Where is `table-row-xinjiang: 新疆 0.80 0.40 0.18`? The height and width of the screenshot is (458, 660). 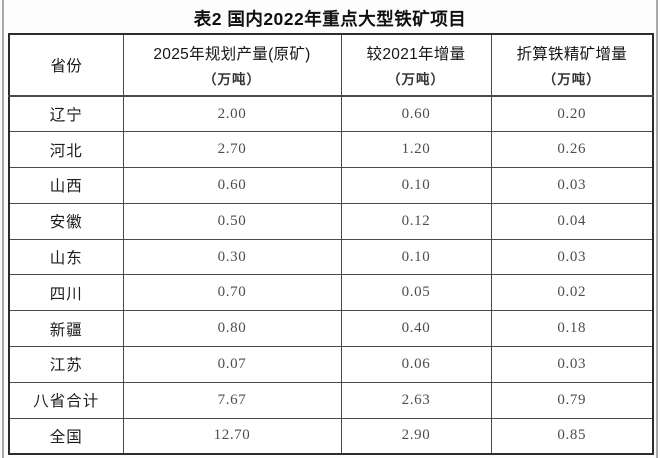 table-row-xinjiang: 新疆 0.80 0.40 0.18 is located at coordinates (331, 329).